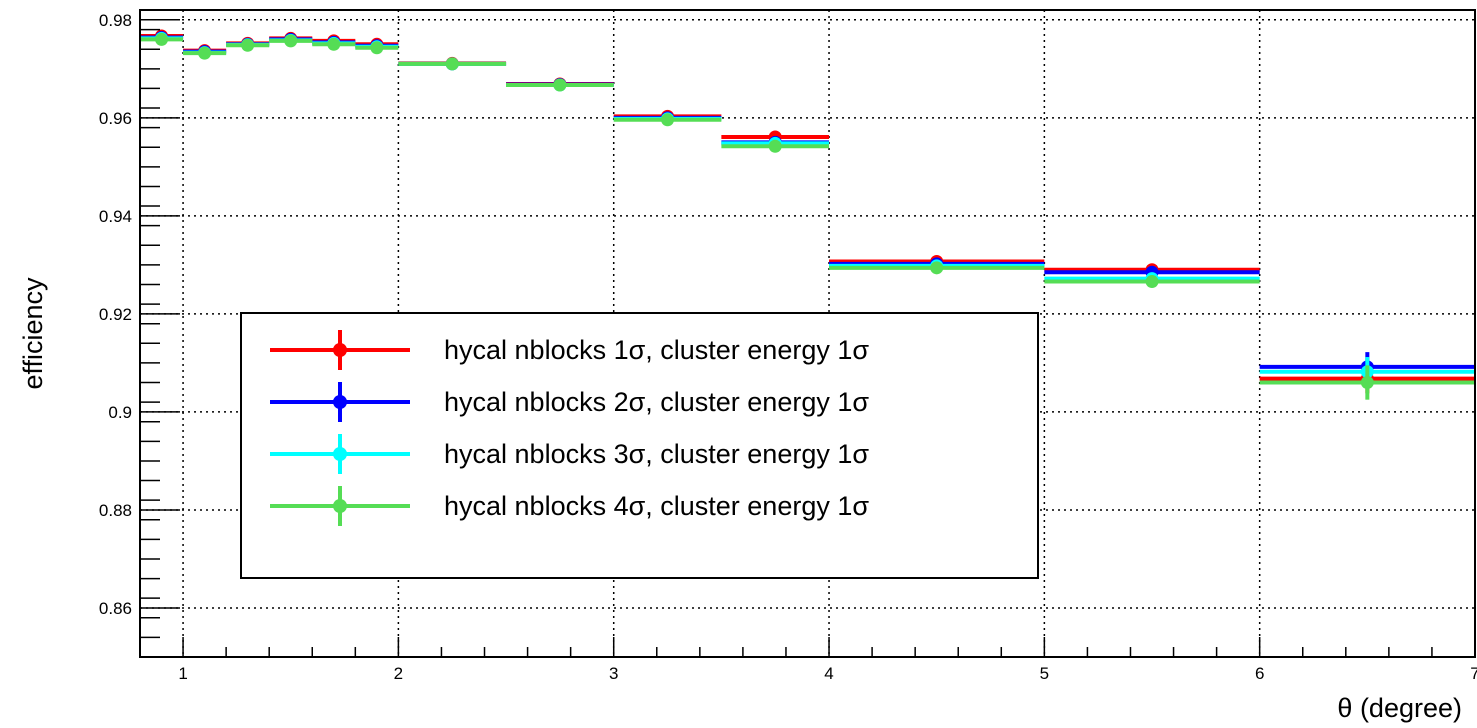 The image size is (1477, 728). What do you see at coordinates (115, 216) in the screenshot?
I see `y-tick-label: 0.94` at bounding box center [115, 216].